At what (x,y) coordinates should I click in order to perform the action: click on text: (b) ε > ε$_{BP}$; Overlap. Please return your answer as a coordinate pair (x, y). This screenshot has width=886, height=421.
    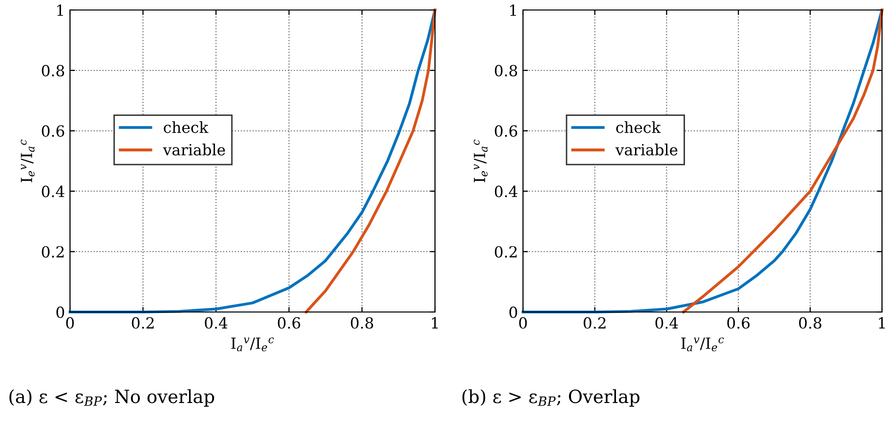
    Looking at the image, I should click on (551, 398).